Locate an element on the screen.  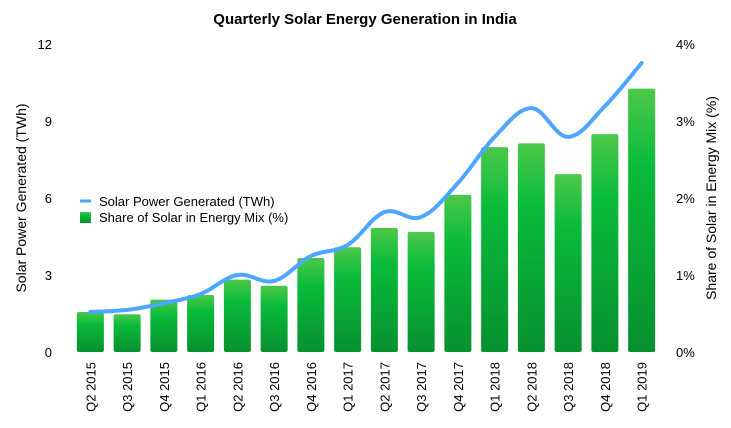
x-tick-label: Q1 2016 is located at coordinates (201, 387).